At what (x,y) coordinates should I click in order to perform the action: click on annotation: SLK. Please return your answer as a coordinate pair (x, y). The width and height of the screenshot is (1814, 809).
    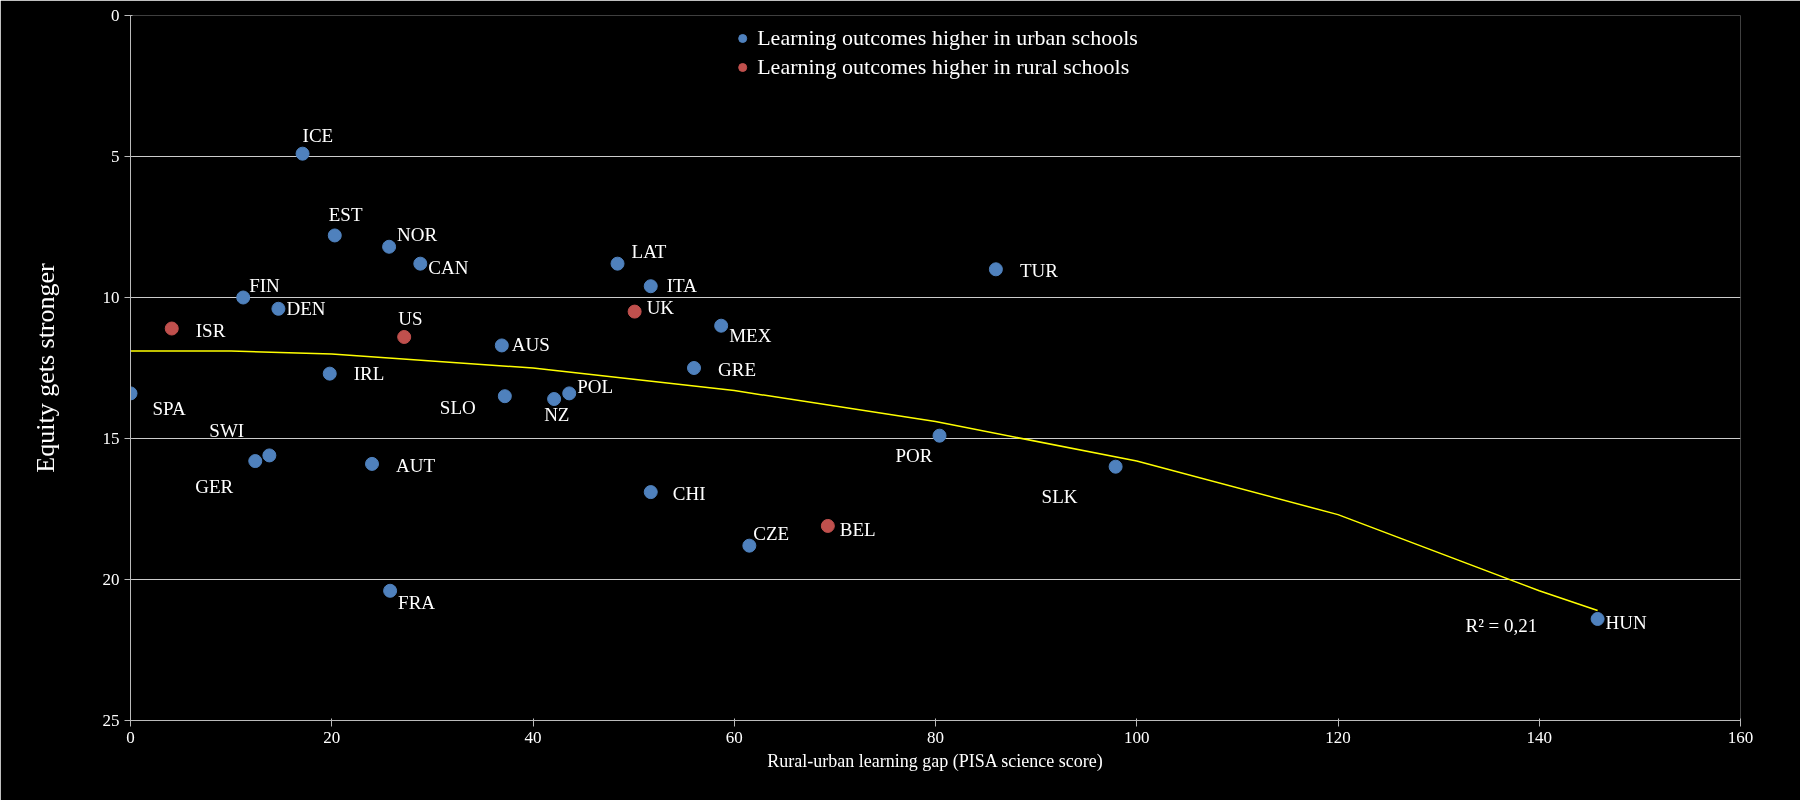
    Looking at the image, I should click on (1059, 496).